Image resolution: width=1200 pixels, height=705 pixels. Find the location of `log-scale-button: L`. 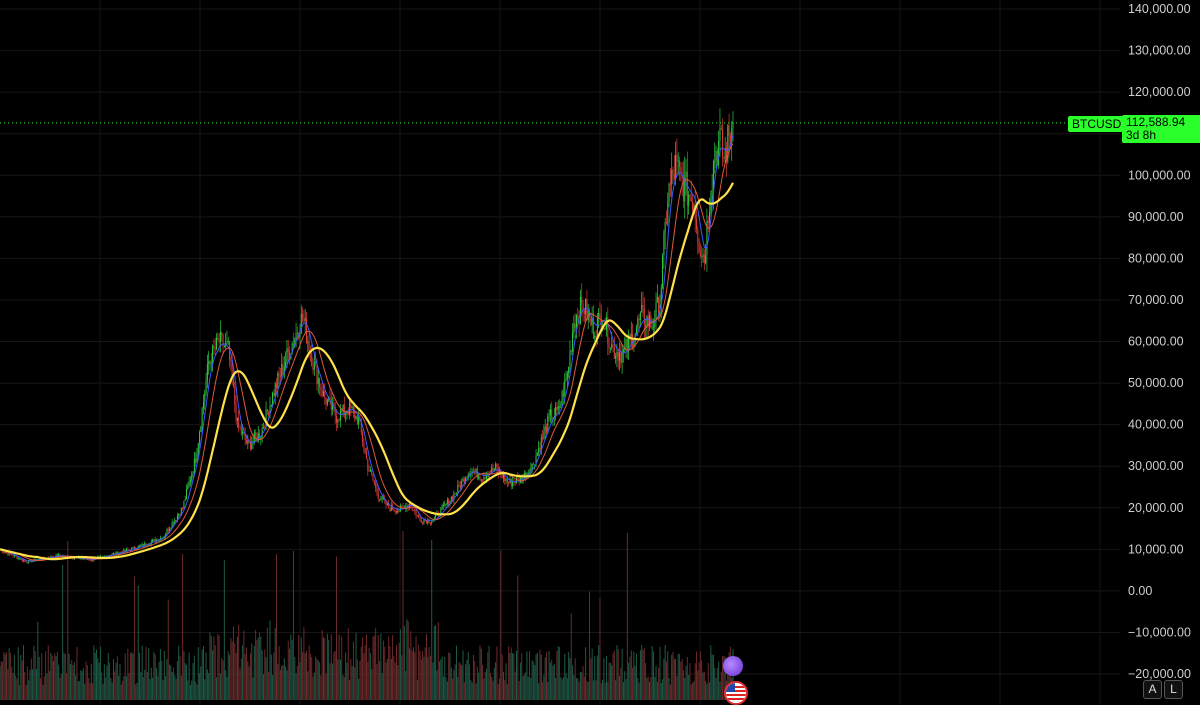

log-scale-button: L is located at coordinates (1173, 689).